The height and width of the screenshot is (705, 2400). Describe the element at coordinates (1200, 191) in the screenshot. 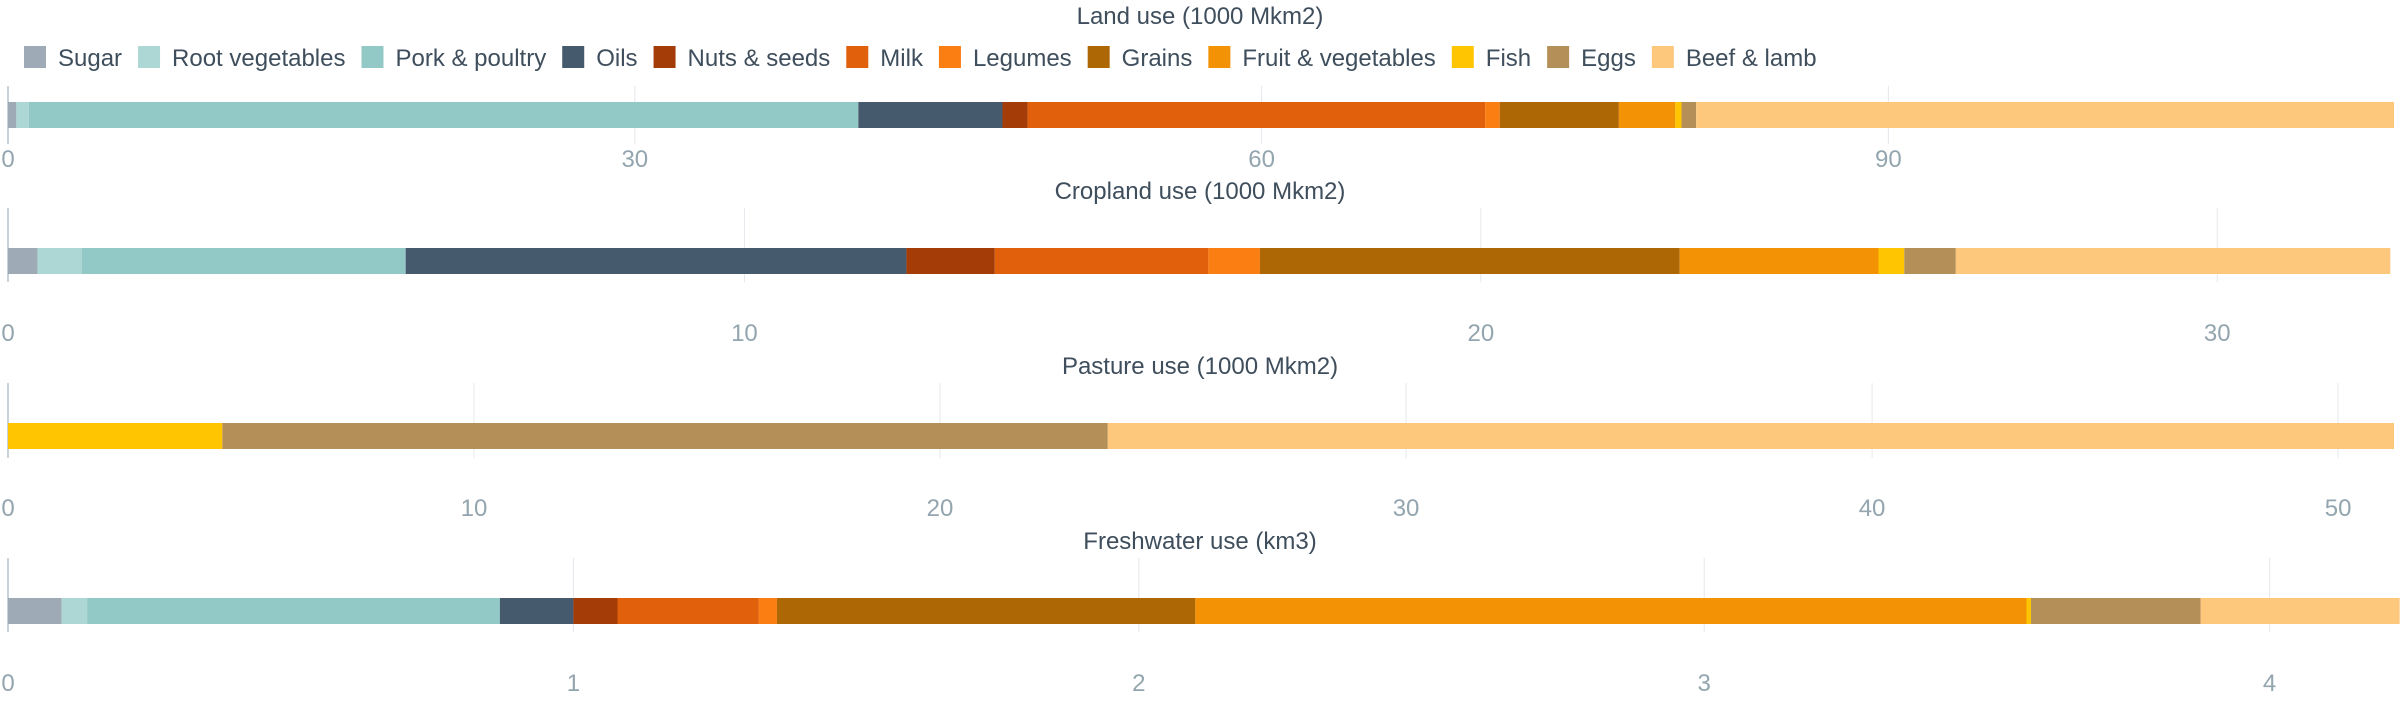

I see `panel-title: Cropland use (1000 Mkm2)` at that location.